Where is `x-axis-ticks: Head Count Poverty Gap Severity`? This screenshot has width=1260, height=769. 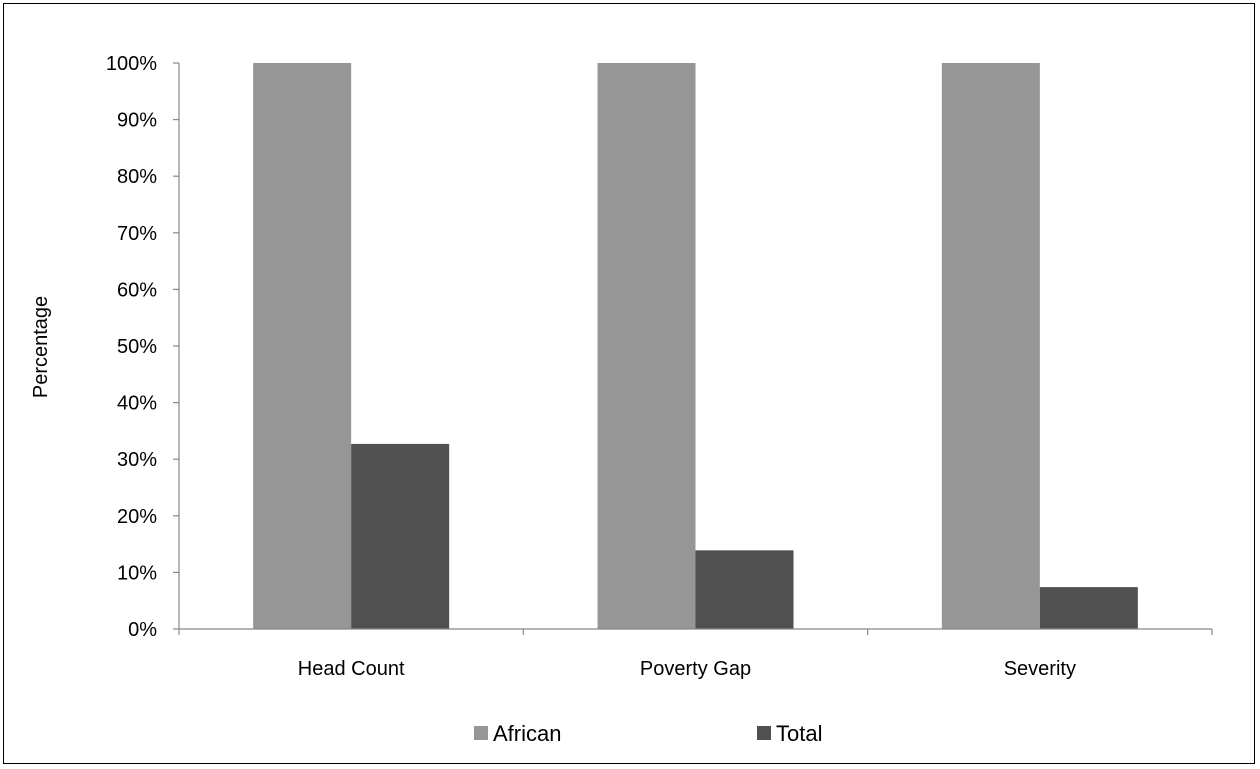
x-axis-ticks: Head Count Poverty Gap Severity is located at coordinates (695, 654).